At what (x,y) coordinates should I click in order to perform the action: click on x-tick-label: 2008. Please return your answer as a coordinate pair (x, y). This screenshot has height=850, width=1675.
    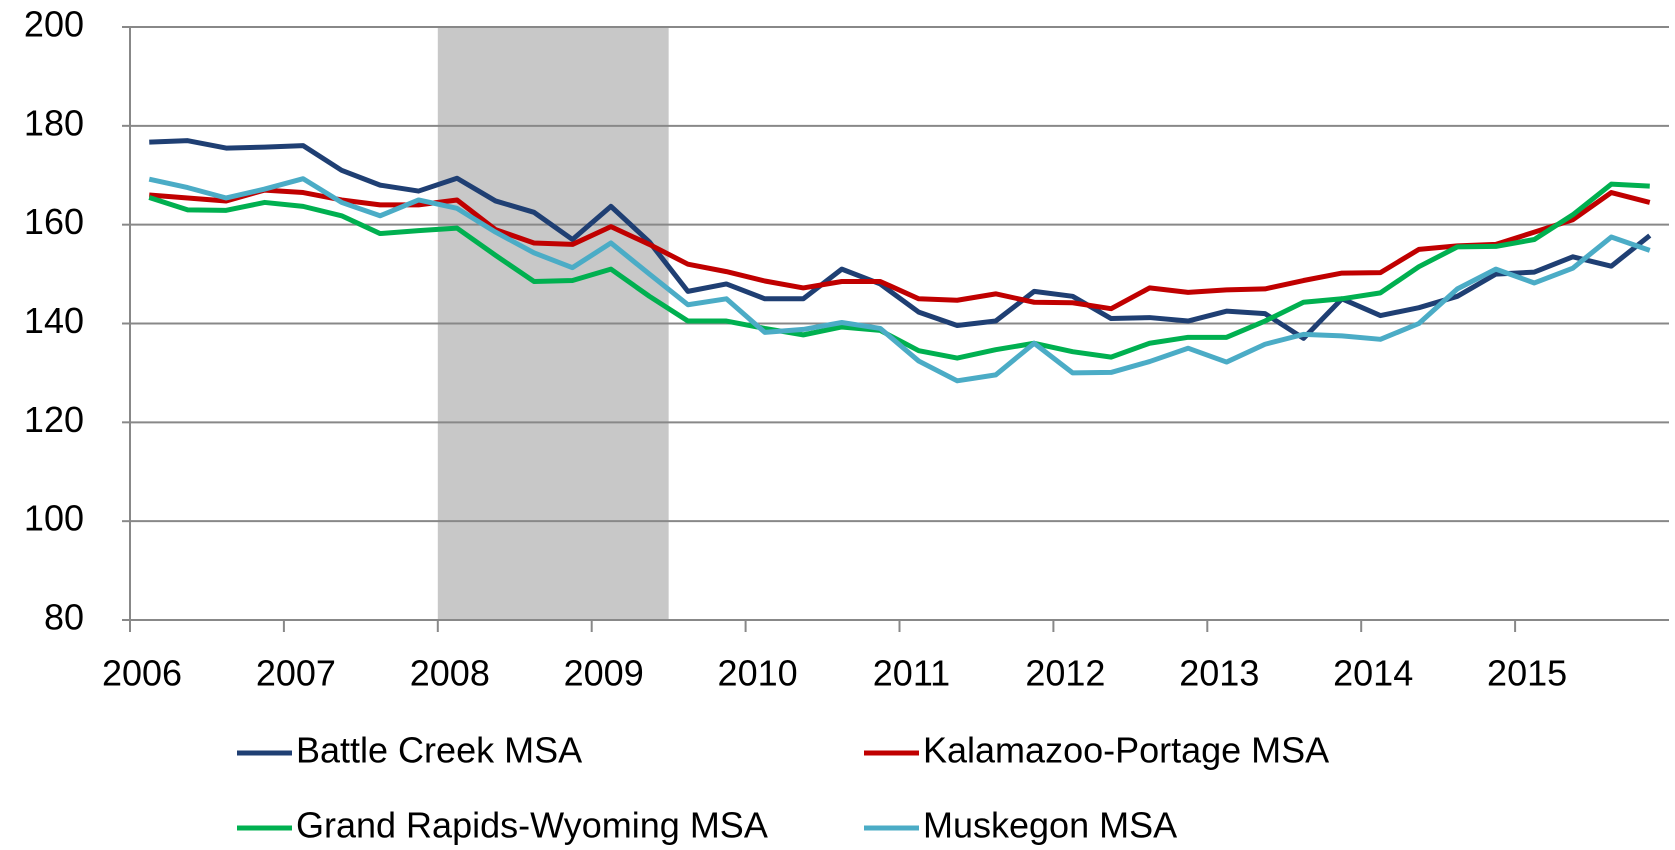
    Looking at the image, I should click on (450, 673).